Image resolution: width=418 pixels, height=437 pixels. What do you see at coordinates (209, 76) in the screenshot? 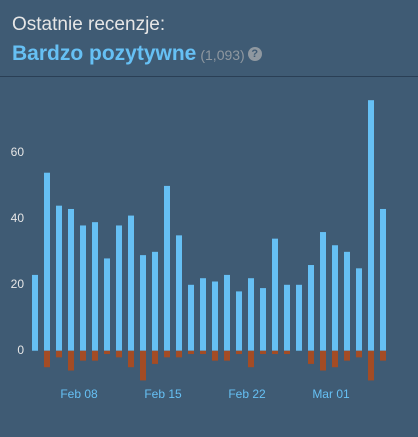
I see `separator` at bounding box center [209, 76].